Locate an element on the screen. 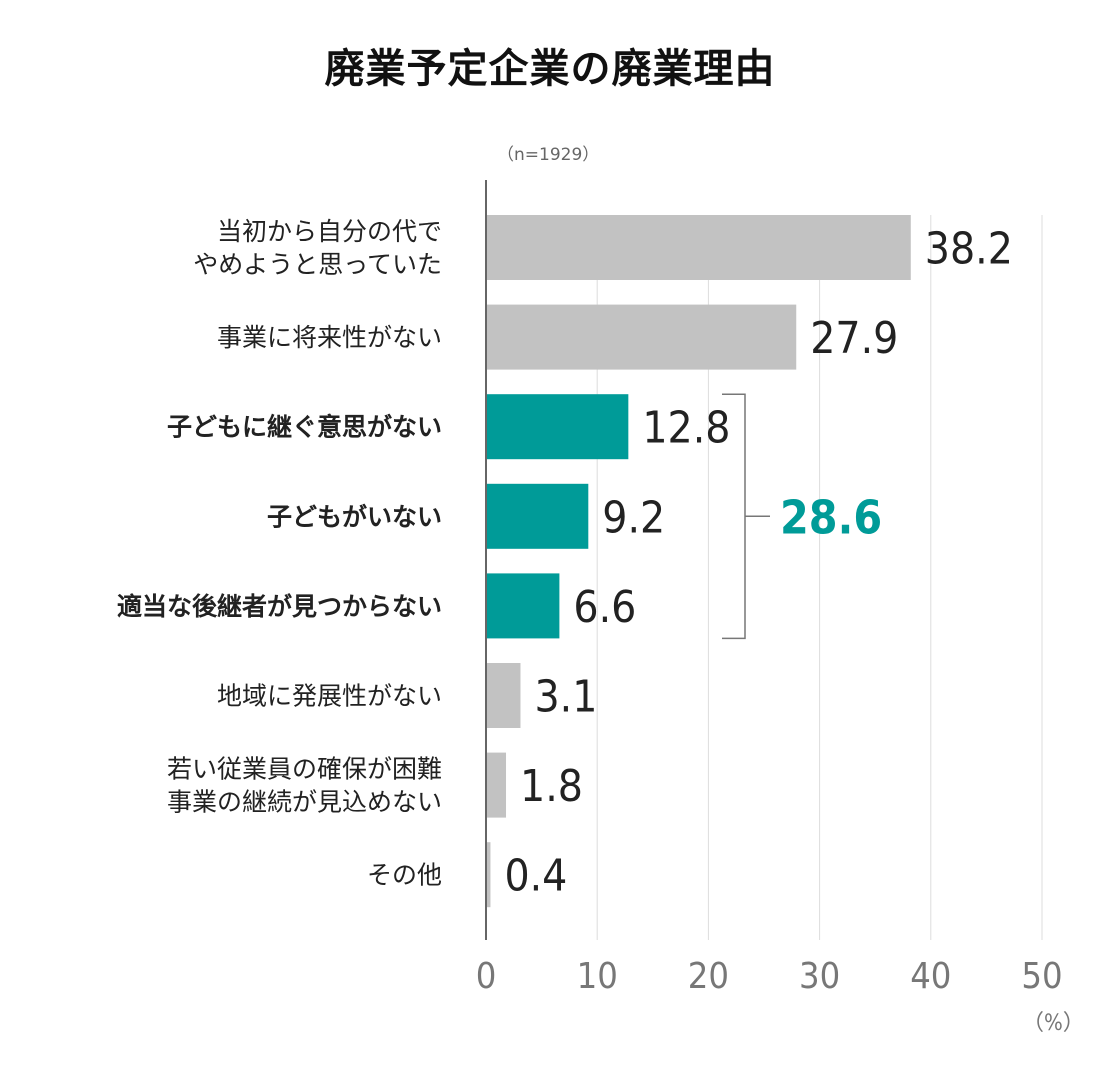 Image resolution: width=1100 pixels, height=1070 pixels. value-label: 6.6 is located at coordinates (604, 607).